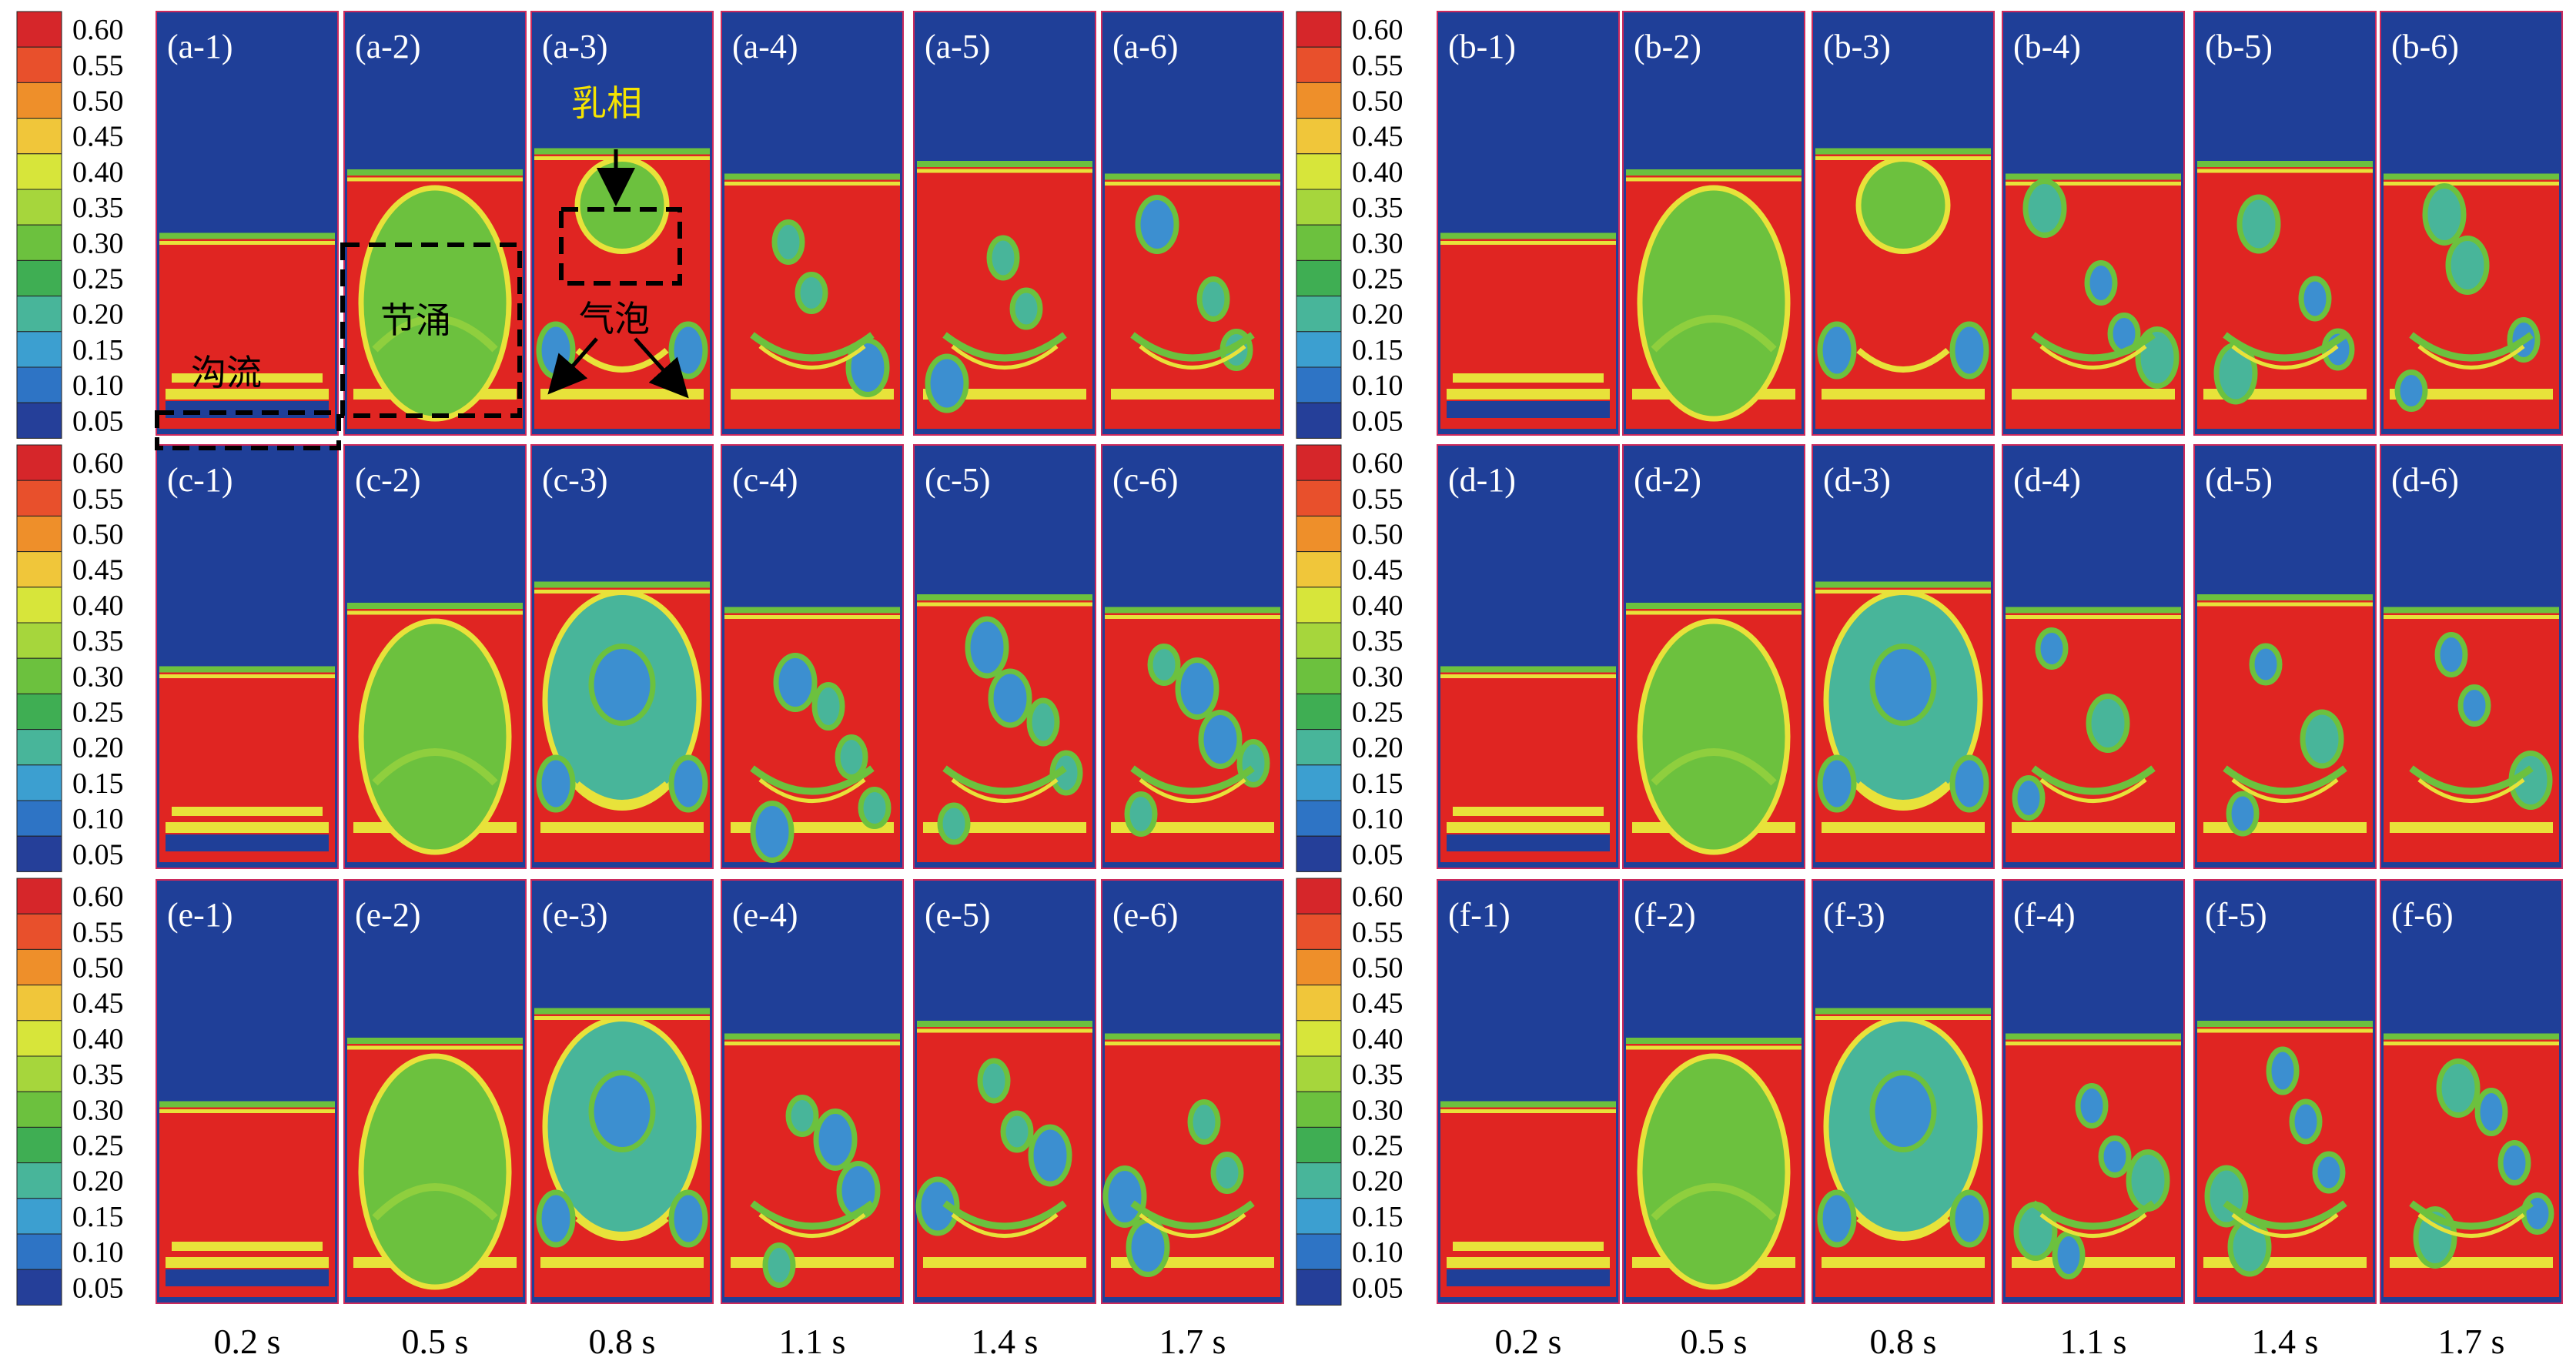 This screenshot has height=1371, width=2576. I want to click on panel-label: (a-5), so click(958, 47).